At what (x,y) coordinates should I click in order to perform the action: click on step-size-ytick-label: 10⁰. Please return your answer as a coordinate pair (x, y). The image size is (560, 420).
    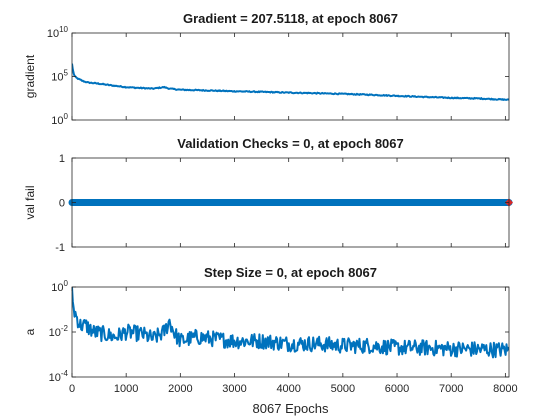
    Looking at the image, I should click on (59, 286).